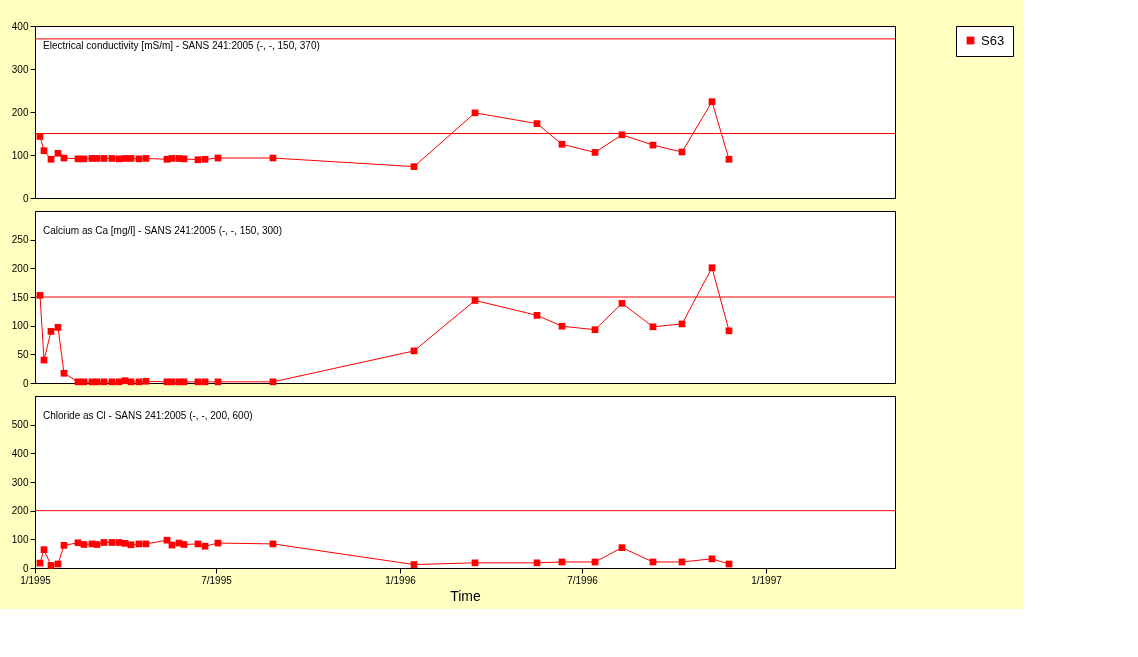  Describe the element at coordinates (181, 45) in the screenshot. I see `text: Electrical conductivity [mS/m] - SANS 241:2005 (-, -, 150, 370)` at that location.